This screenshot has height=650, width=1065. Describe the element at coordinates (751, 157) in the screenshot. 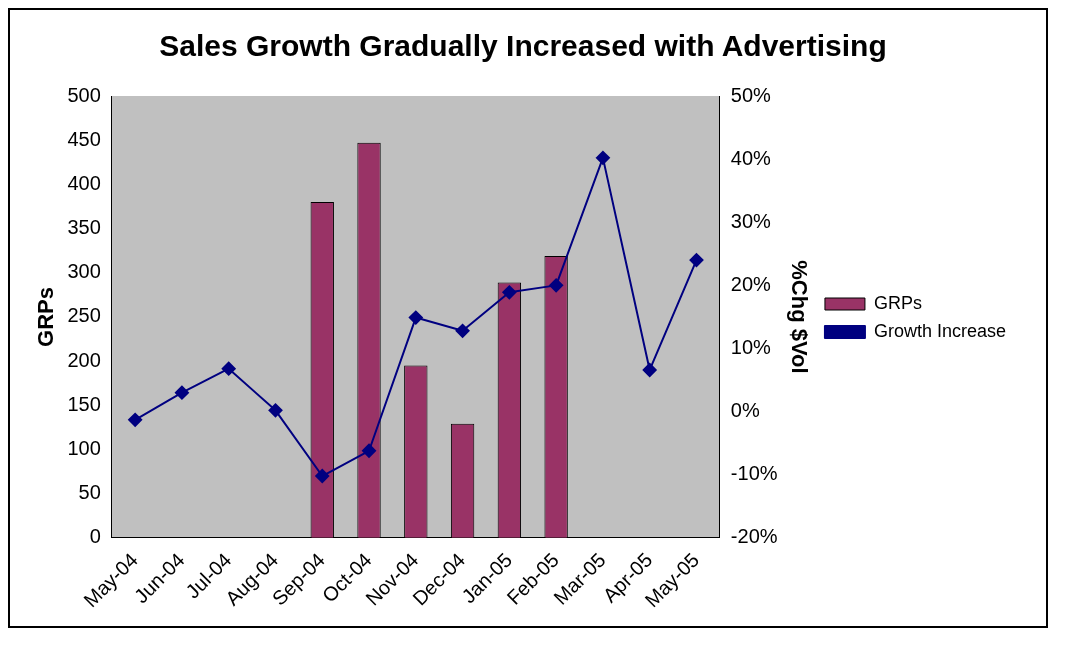

I see `y2-tick-label: 40%` at that location.